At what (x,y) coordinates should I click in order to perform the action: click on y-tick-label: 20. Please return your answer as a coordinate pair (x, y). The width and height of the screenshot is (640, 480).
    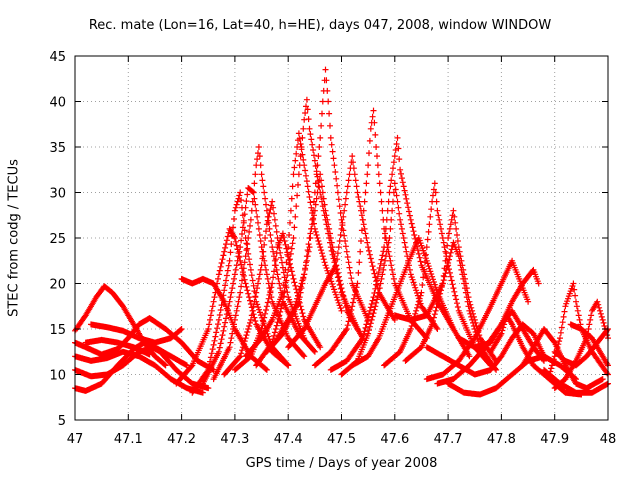
    Looking at the image, I should click on (57, 285).